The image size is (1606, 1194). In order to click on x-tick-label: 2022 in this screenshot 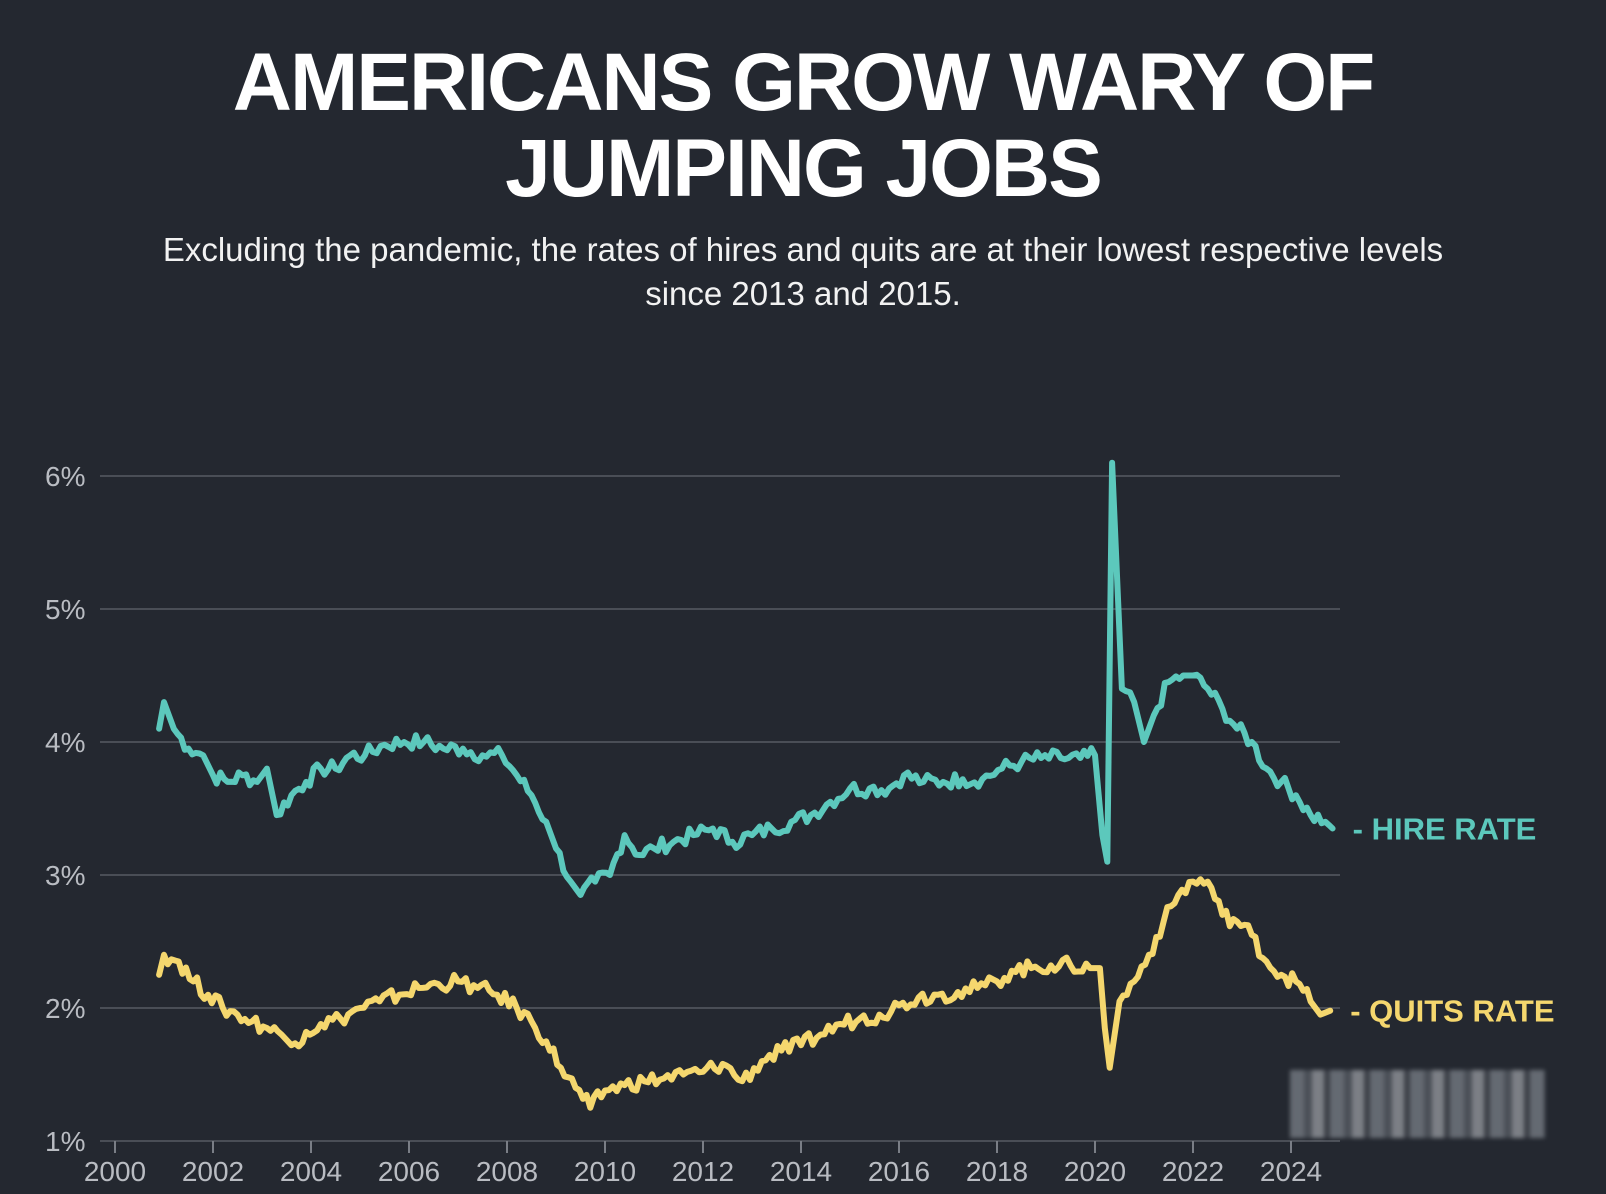, I will do `click(1193, 1171)`.